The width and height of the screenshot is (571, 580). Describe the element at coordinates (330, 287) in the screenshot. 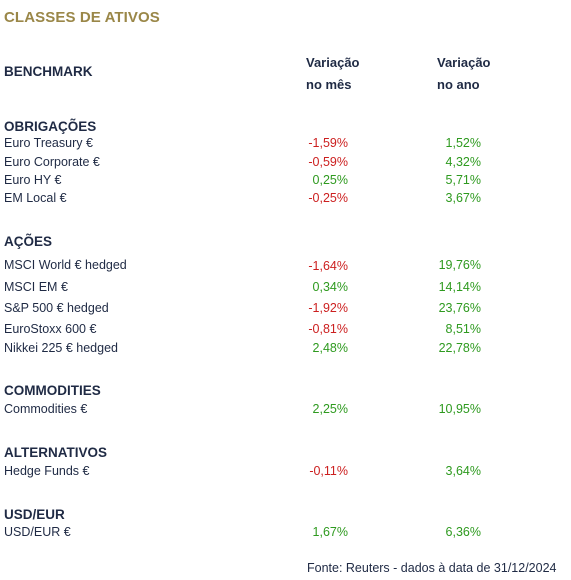

I see `month-value: 0,34%` at that location.